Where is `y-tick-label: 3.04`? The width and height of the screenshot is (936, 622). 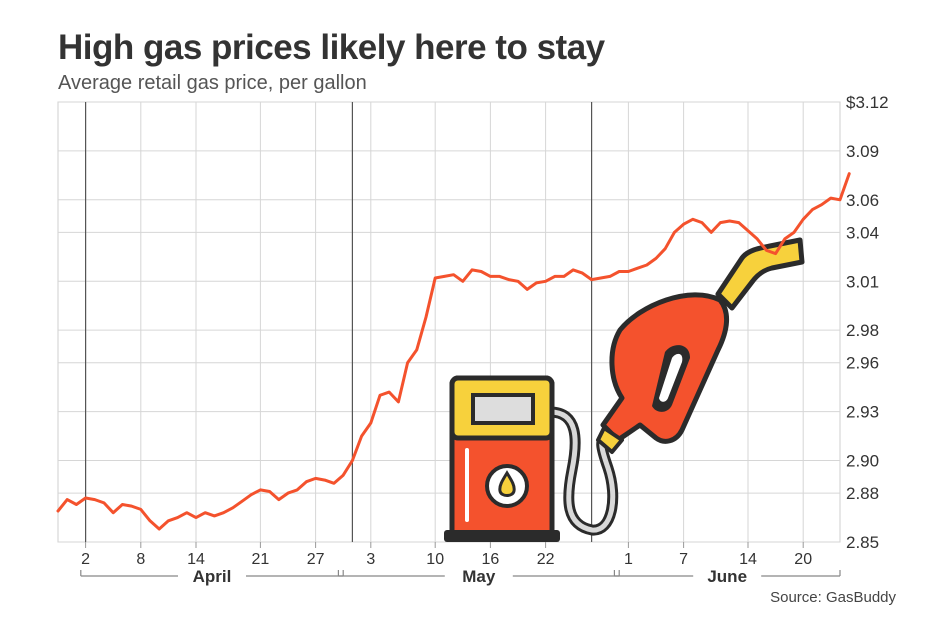 y-tick-label: 3.04 is located at coordinates (862, 232).